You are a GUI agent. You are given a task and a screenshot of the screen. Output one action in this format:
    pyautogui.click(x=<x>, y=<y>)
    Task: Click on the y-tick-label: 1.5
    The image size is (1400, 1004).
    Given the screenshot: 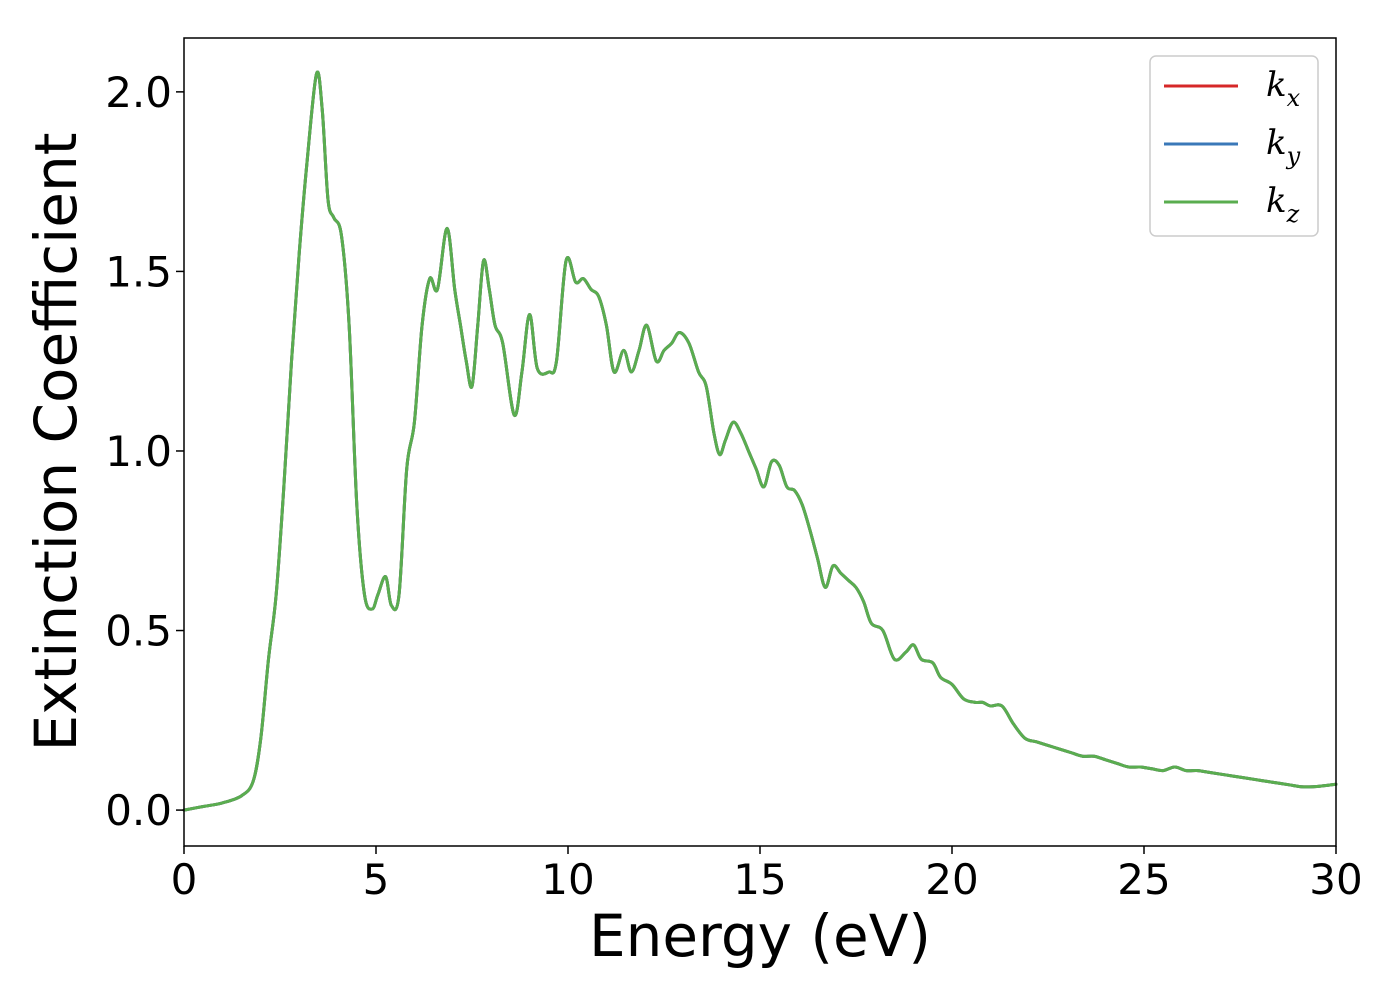 What is the action you would take?
    pyautogui.click(x=138, y=271)
    